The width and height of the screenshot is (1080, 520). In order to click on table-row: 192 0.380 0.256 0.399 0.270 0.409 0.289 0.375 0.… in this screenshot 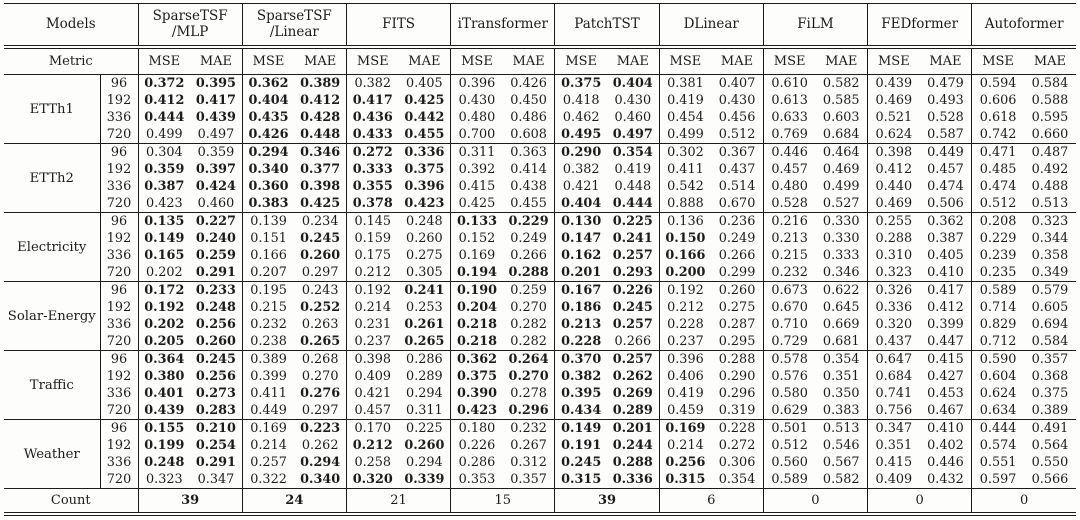, I will do `click(540, 376)`.